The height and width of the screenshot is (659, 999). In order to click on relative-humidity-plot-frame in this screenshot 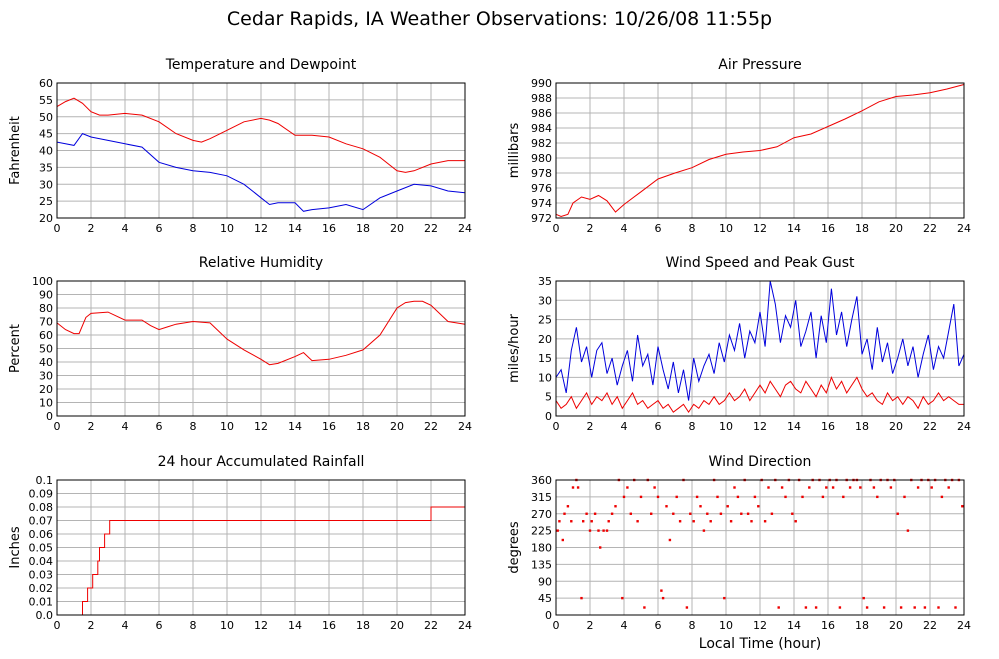, I will do `click(261, 348)`.